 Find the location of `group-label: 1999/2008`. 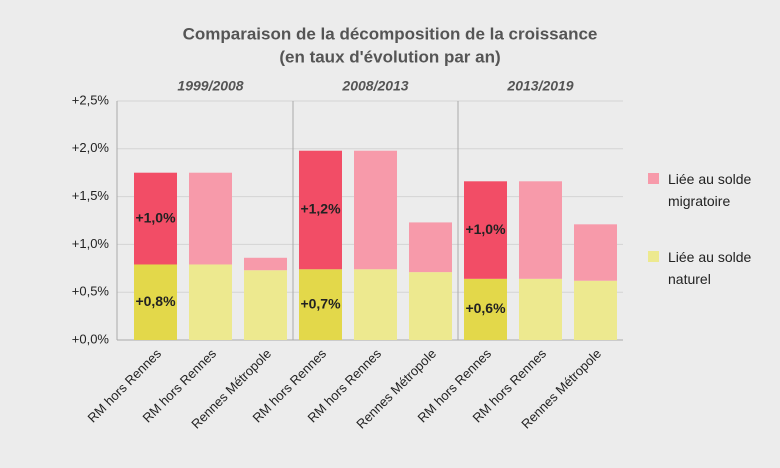

group-label: 1999/2008 is located at coordinates (210, 86).